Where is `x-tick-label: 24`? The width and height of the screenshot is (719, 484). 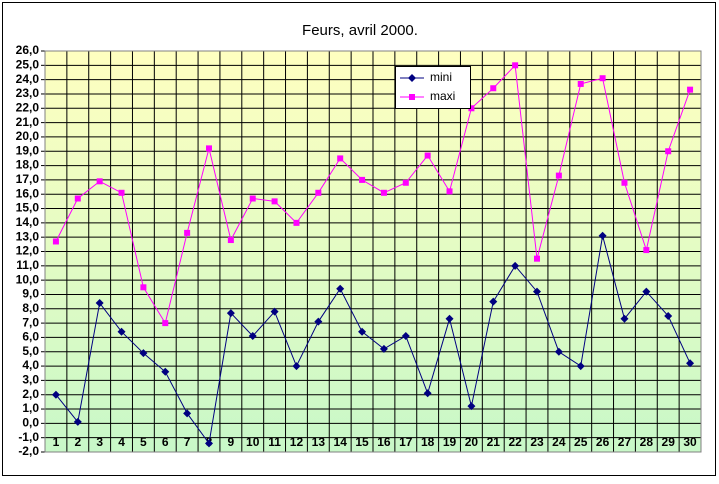
x-tick-label: 24 is located at coordinates (559, 442).